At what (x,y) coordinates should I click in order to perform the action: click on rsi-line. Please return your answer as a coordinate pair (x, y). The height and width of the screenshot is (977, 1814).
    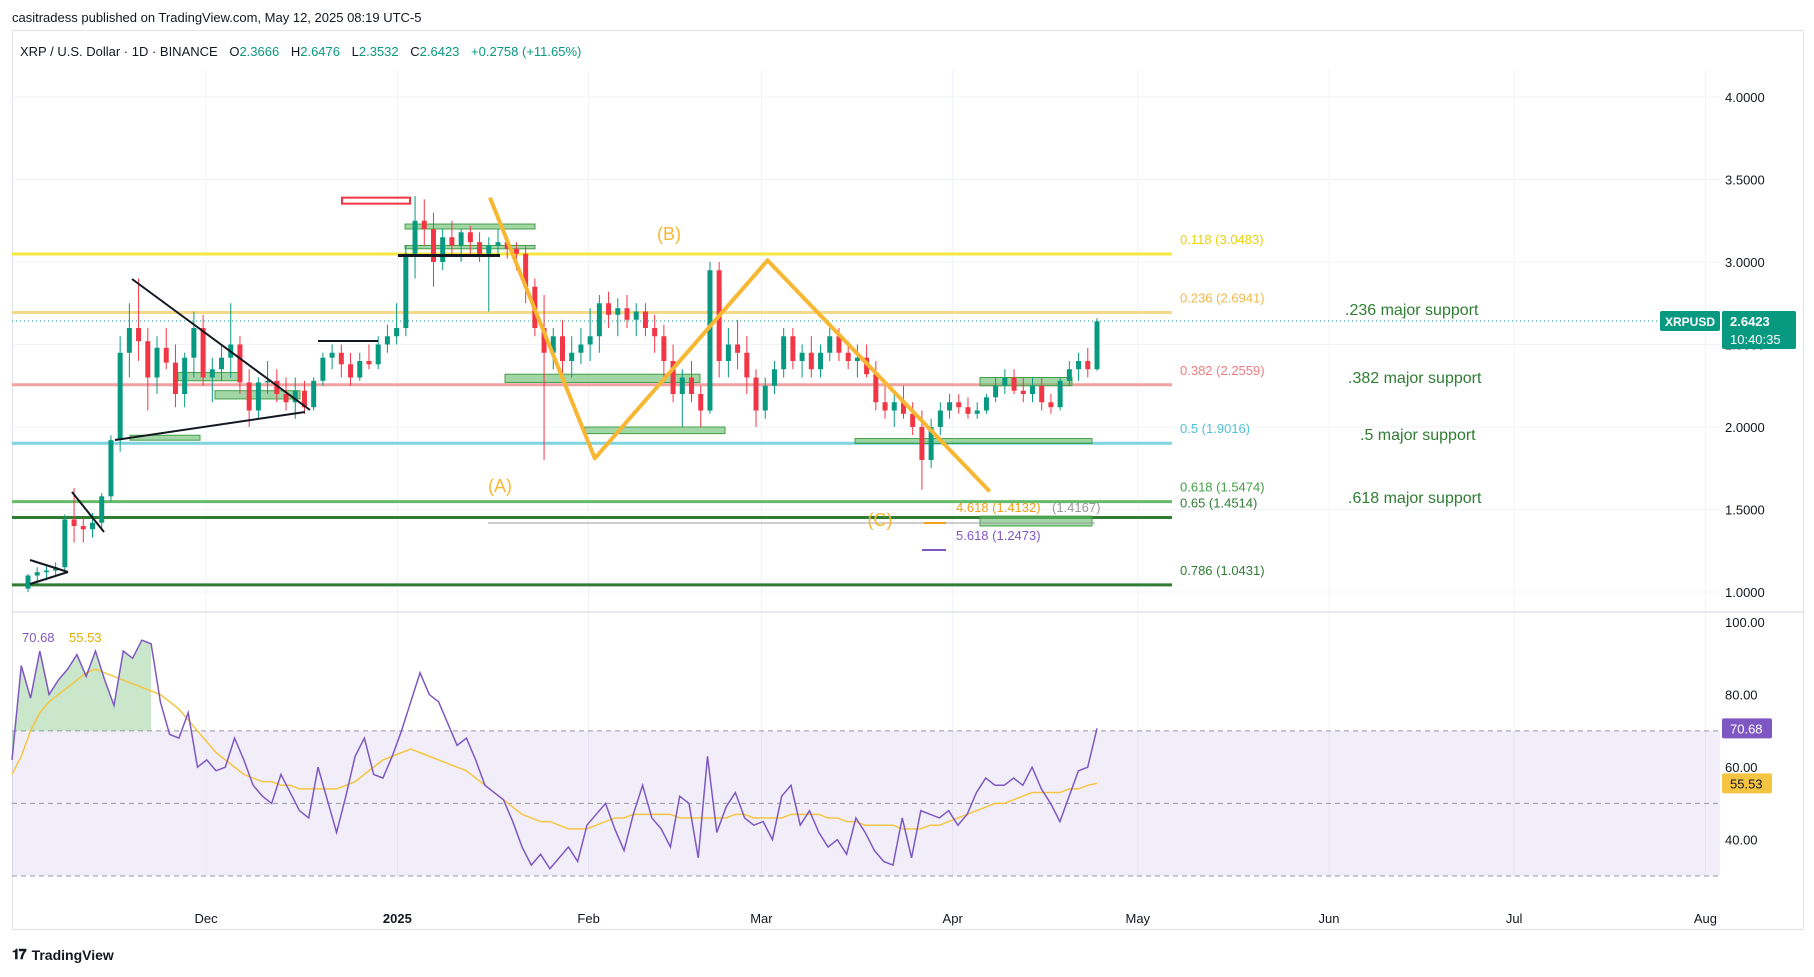
    Looking at the image, I should click on (554, 755).